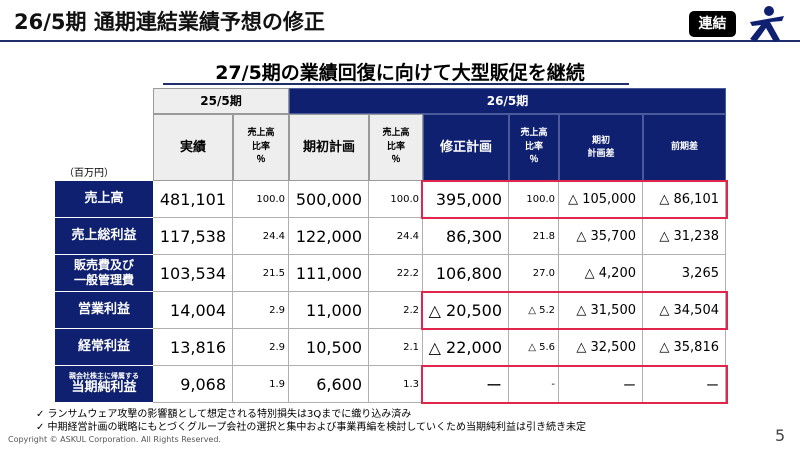 Image resolution: width=800 pixels, height=449 pixels. What do you see at coordinates (221, 101) in the screenshot?
I see `period-prev-header: 25/5期` at bounding box center [221, 101].